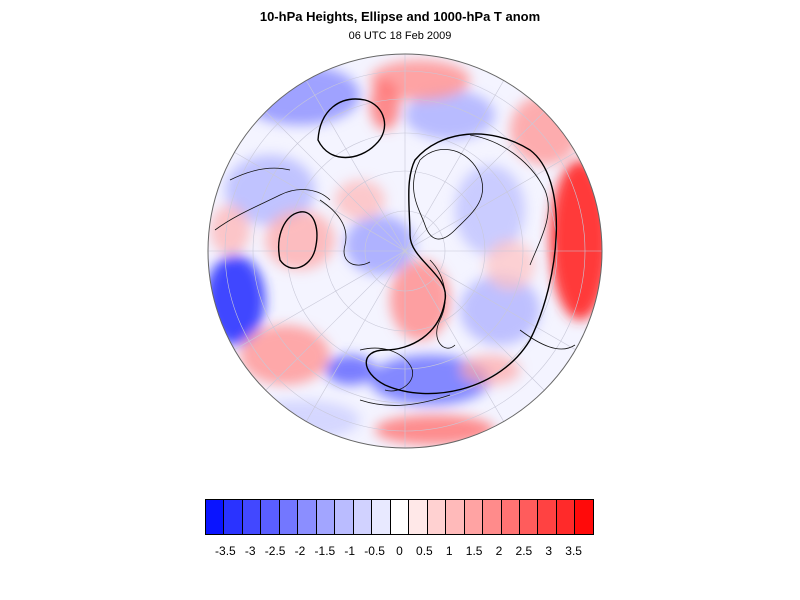  I want to click on colorbar-tick-label: 2, so click(499, 551).